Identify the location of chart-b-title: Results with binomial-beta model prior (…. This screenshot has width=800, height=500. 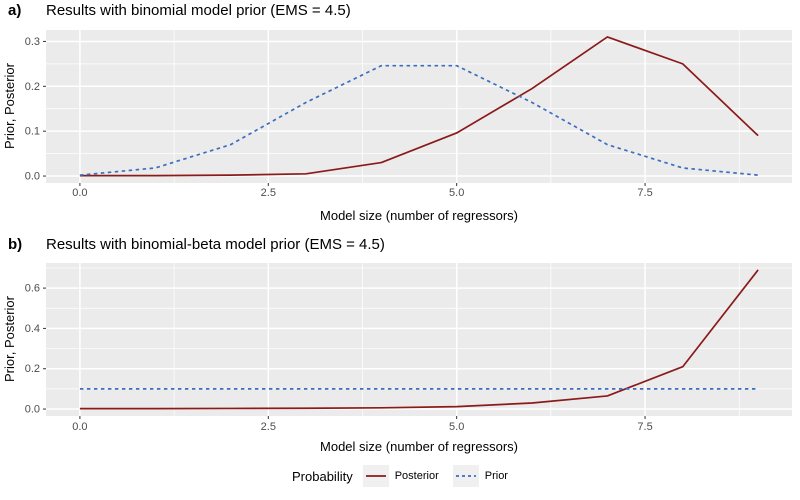
(215, 244).